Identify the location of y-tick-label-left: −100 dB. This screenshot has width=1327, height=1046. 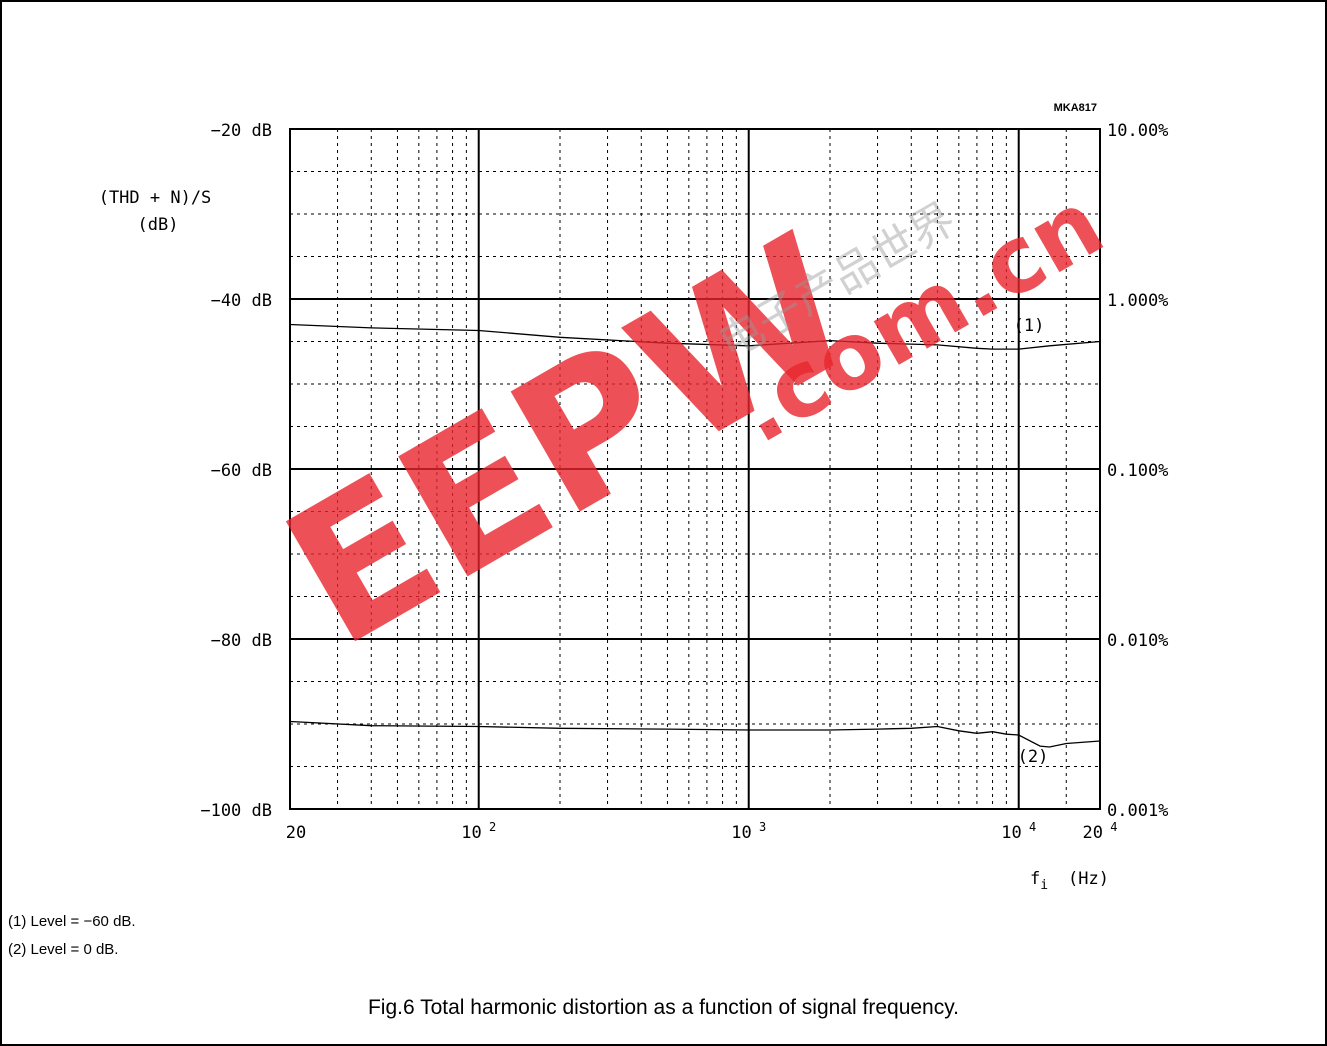
(236, 811).